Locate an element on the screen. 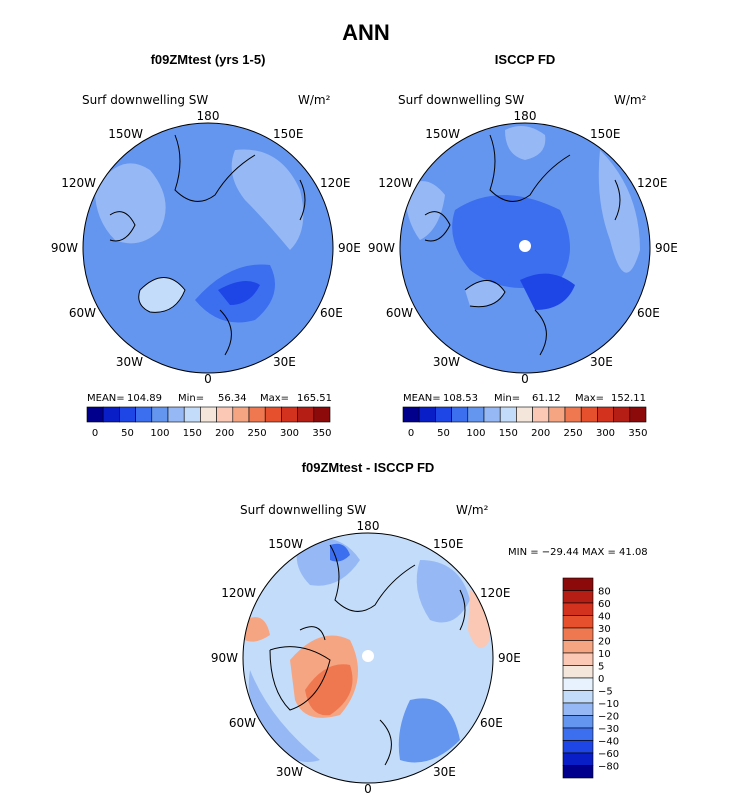 Image resolution: width=733 pixels, height=798 pixels. colorbar-tick-label: 50 is located at coordinates (443, 433).